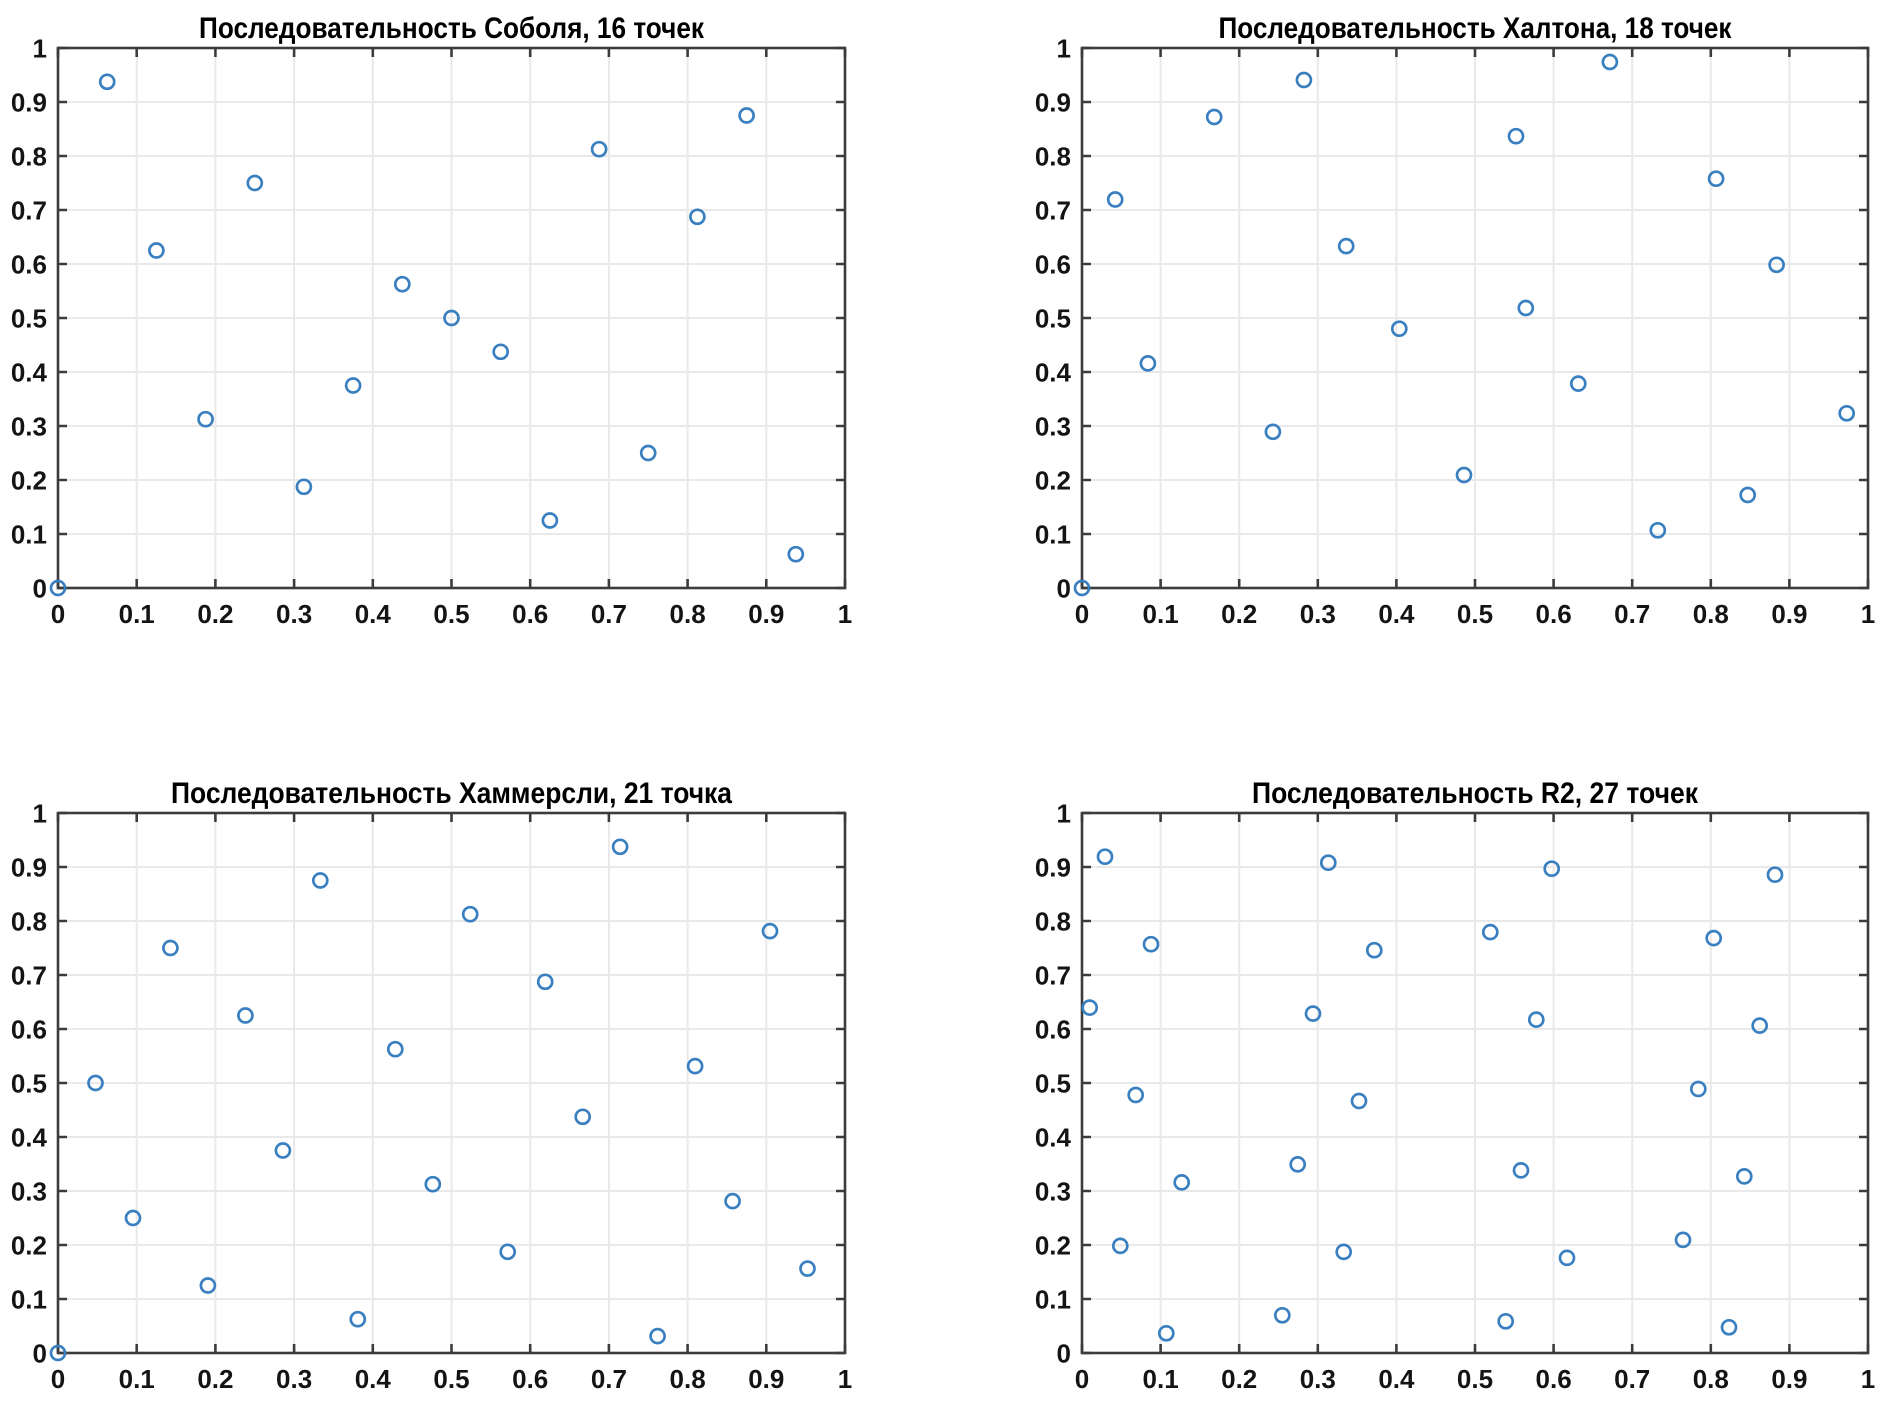  I want to click on svg-text:Последовательность Халтона, 18: Последовательность Халтона, 18 точек, so click(1476, 28).